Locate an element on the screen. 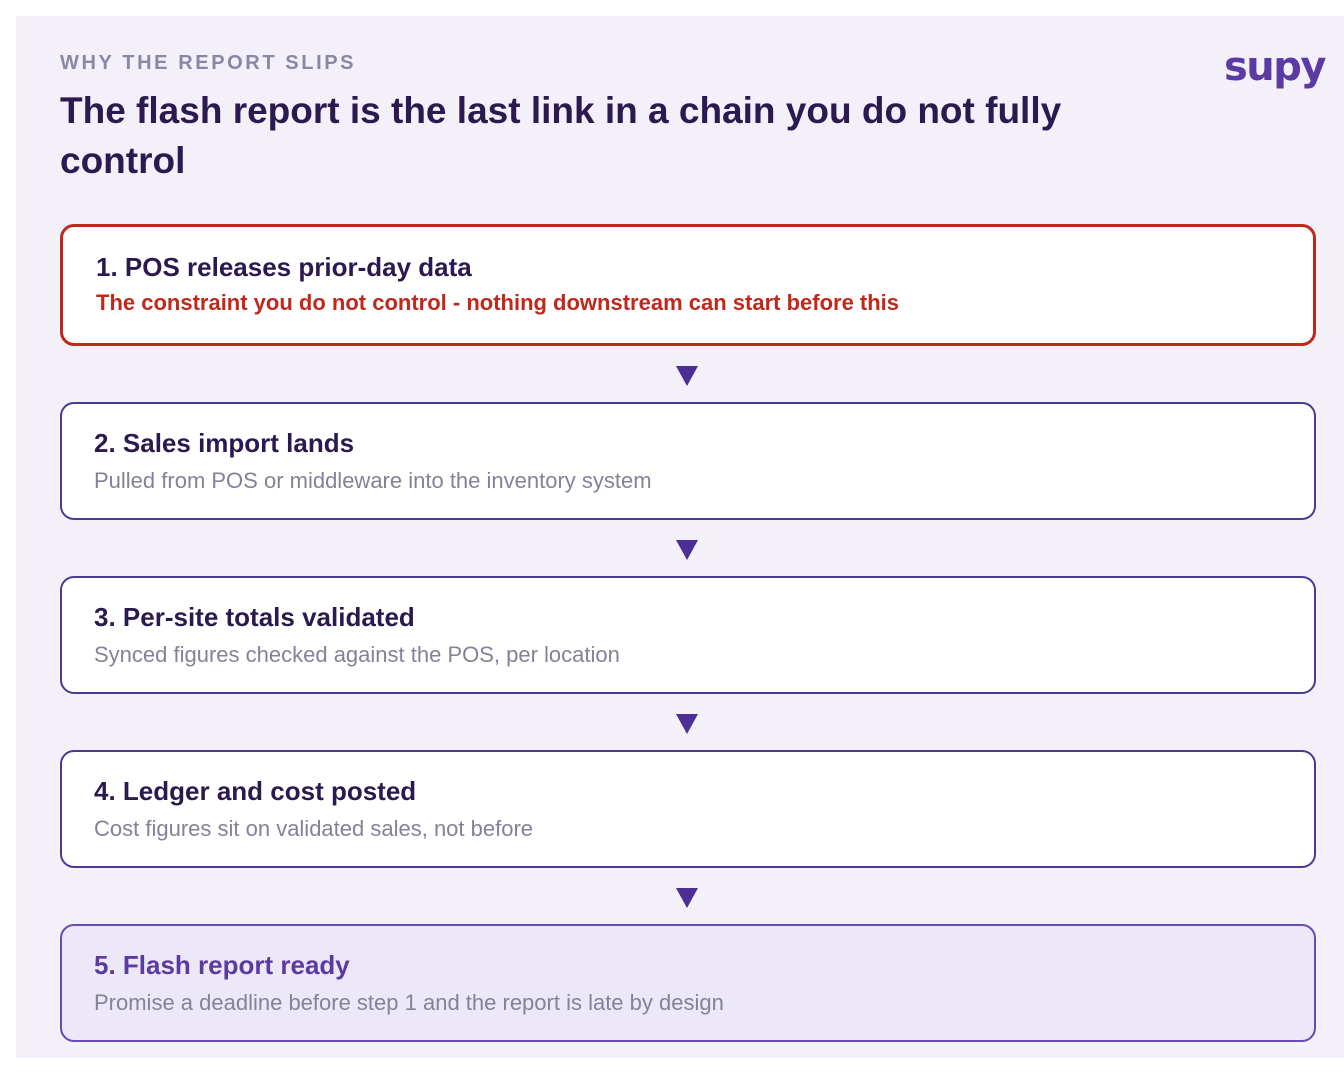  eyebrow-label: WHY THE REPORT SLIPS is located at coordinates (208, 63).